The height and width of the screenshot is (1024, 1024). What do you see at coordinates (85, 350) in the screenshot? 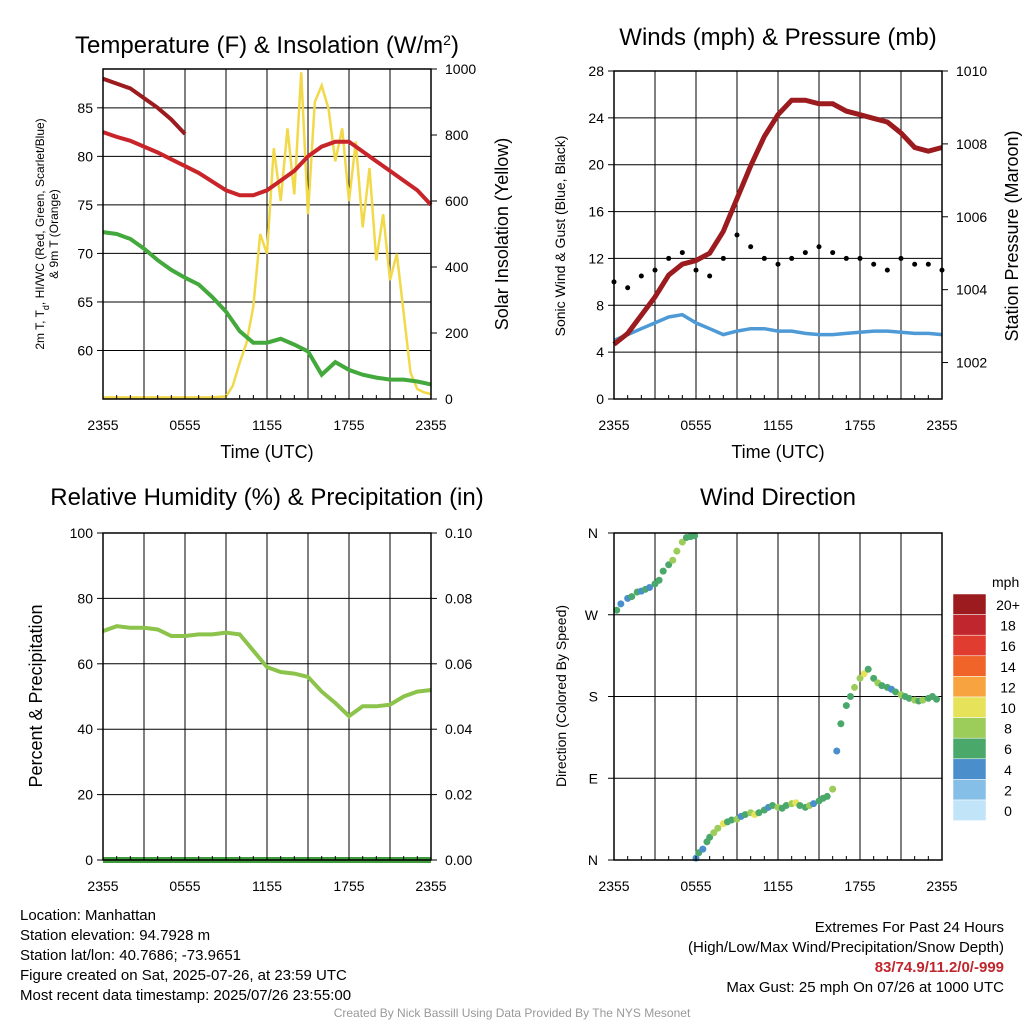
I see `y-tick-label: 60` at bounding box center [85, 350].